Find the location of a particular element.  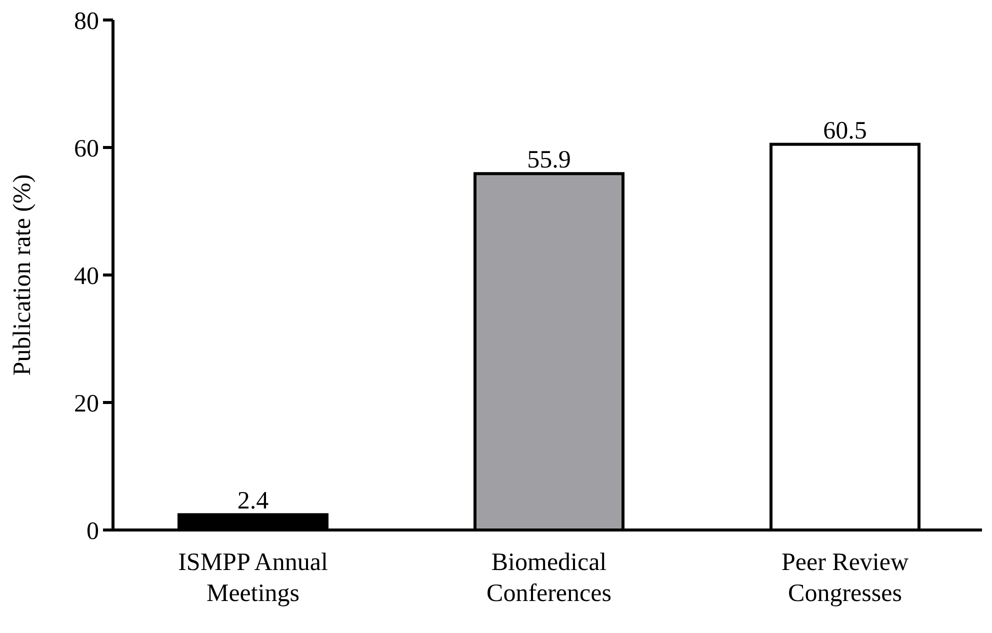

x-tick-label: Biomedical Conferences is located at coordinates (549, 578).